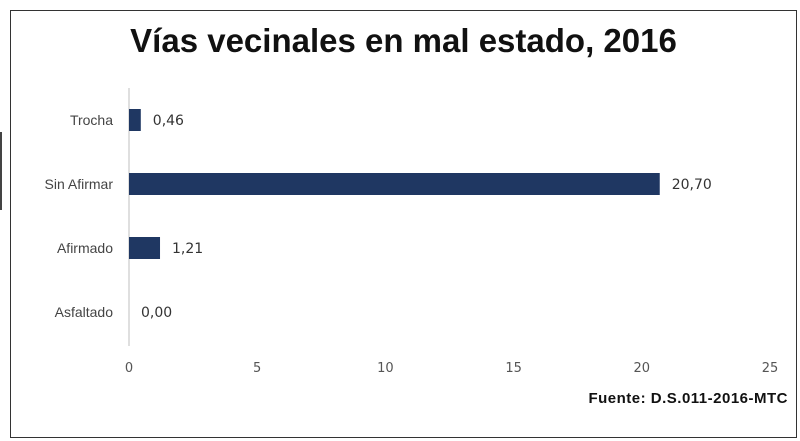  What do you see at coordinates (451, 368) in the screenshot?
I see `x-axis-ticks: 0 5 10 15 20 25` at bounding box center [451, 368].